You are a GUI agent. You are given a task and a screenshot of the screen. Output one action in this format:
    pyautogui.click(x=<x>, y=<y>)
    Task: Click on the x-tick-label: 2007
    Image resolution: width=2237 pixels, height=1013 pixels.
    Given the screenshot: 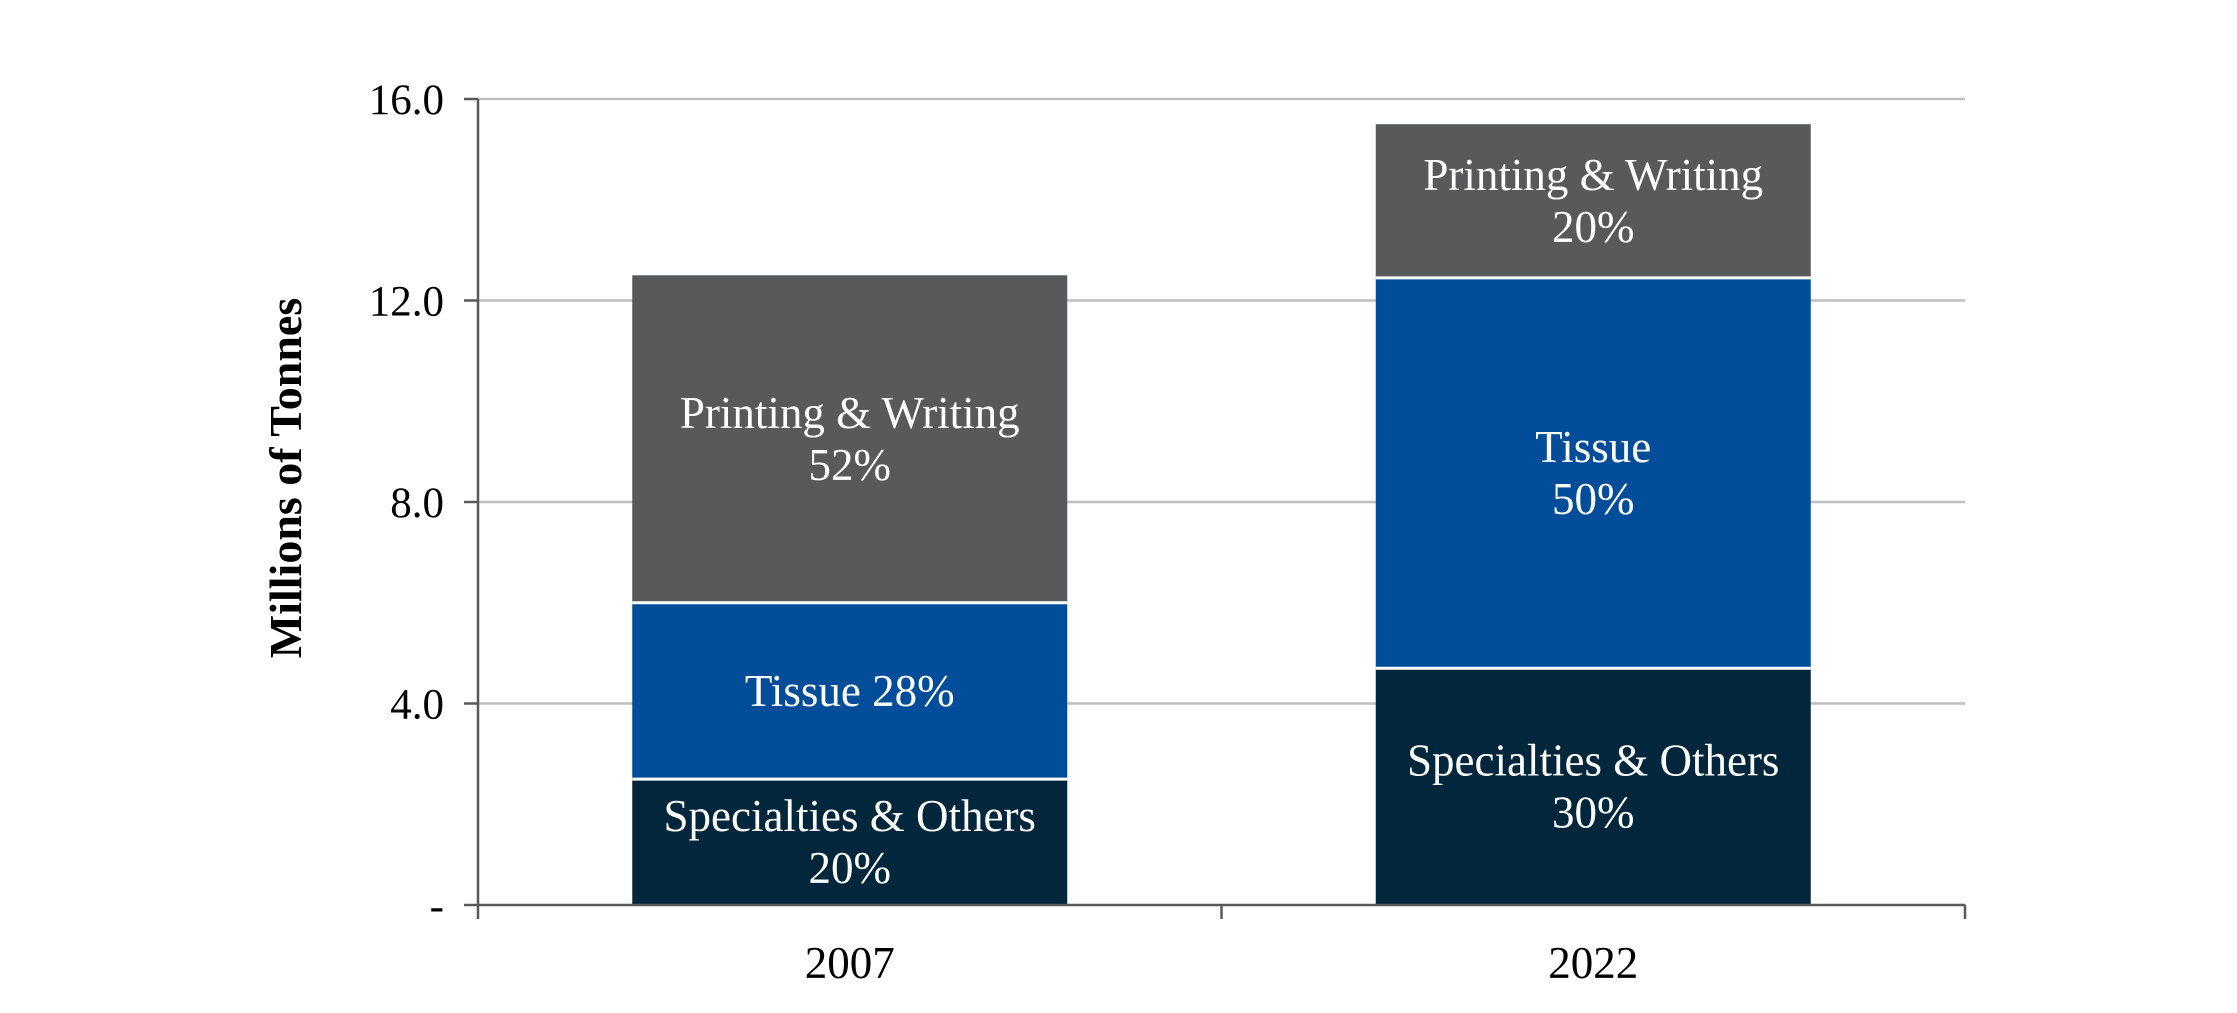 What is the action you would take?
    pyautogui.click(x=850, y=963)
    